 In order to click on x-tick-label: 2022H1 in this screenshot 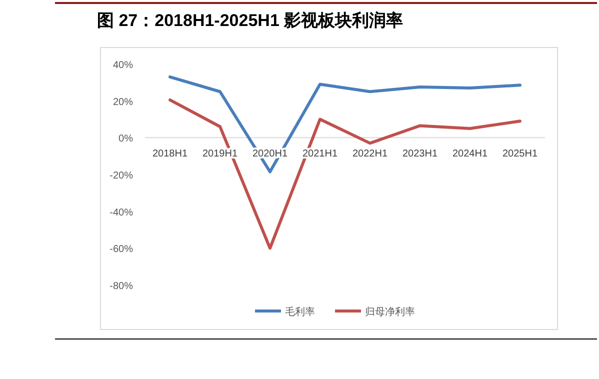, I will do `click(370, 154)`.